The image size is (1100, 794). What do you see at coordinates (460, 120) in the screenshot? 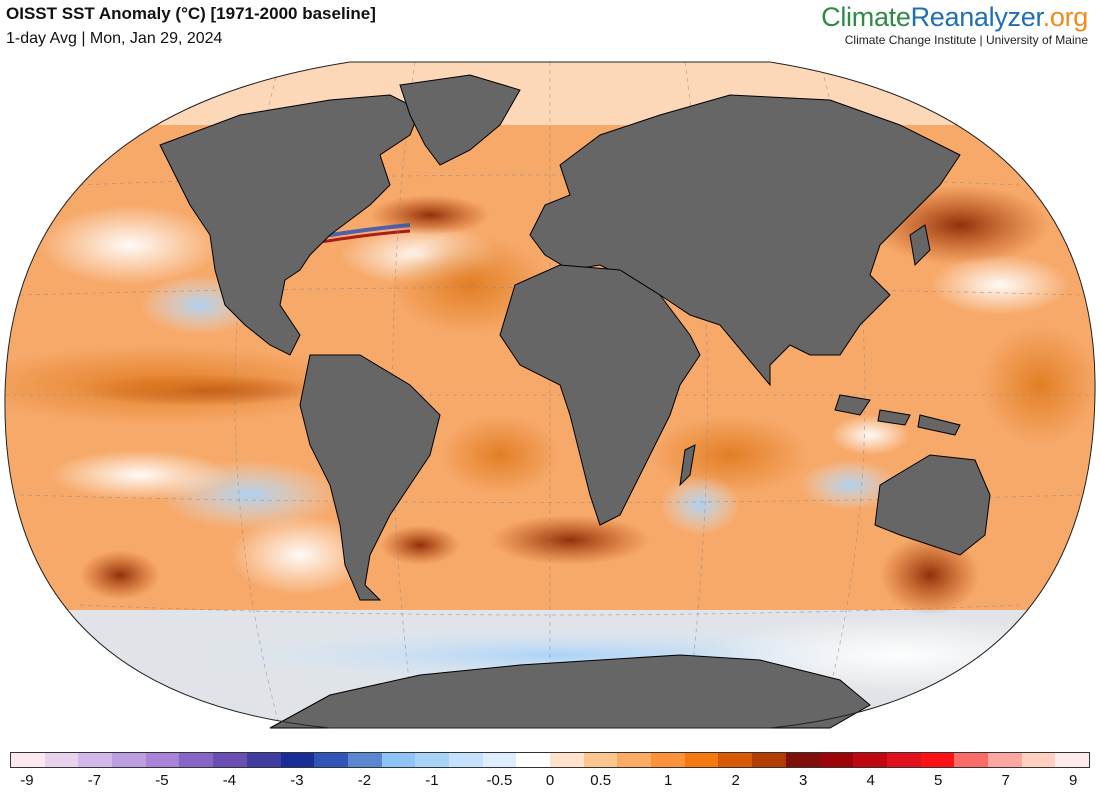
I see `land-greenland` at bounding box center [460, 120].